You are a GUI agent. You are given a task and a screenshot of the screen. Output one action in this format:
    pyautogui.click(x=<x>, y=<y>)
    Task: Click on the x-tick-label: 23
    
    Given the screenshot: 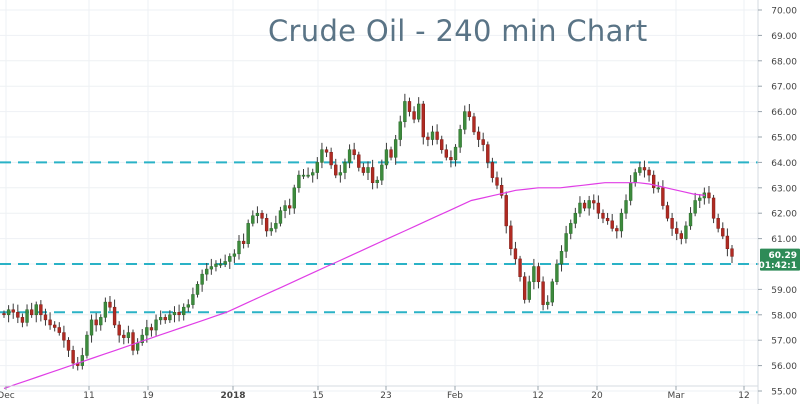 What is the action you would take?
    pyautogui.click(x=385, y=396)
    